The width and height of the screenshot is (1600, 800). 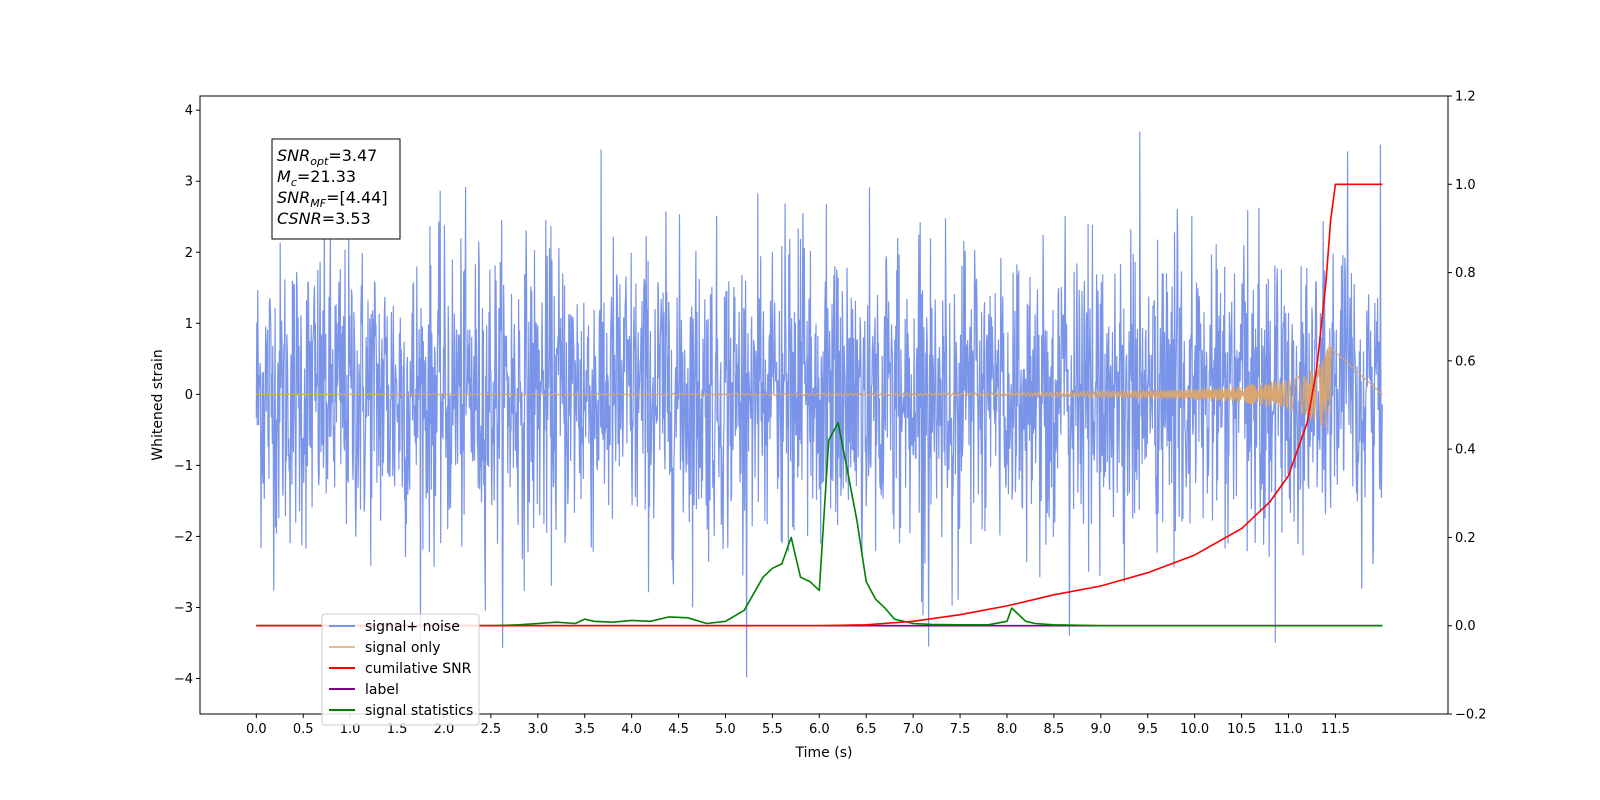 I want to click on y-tick-label: −3, so click(x=183, y=608).